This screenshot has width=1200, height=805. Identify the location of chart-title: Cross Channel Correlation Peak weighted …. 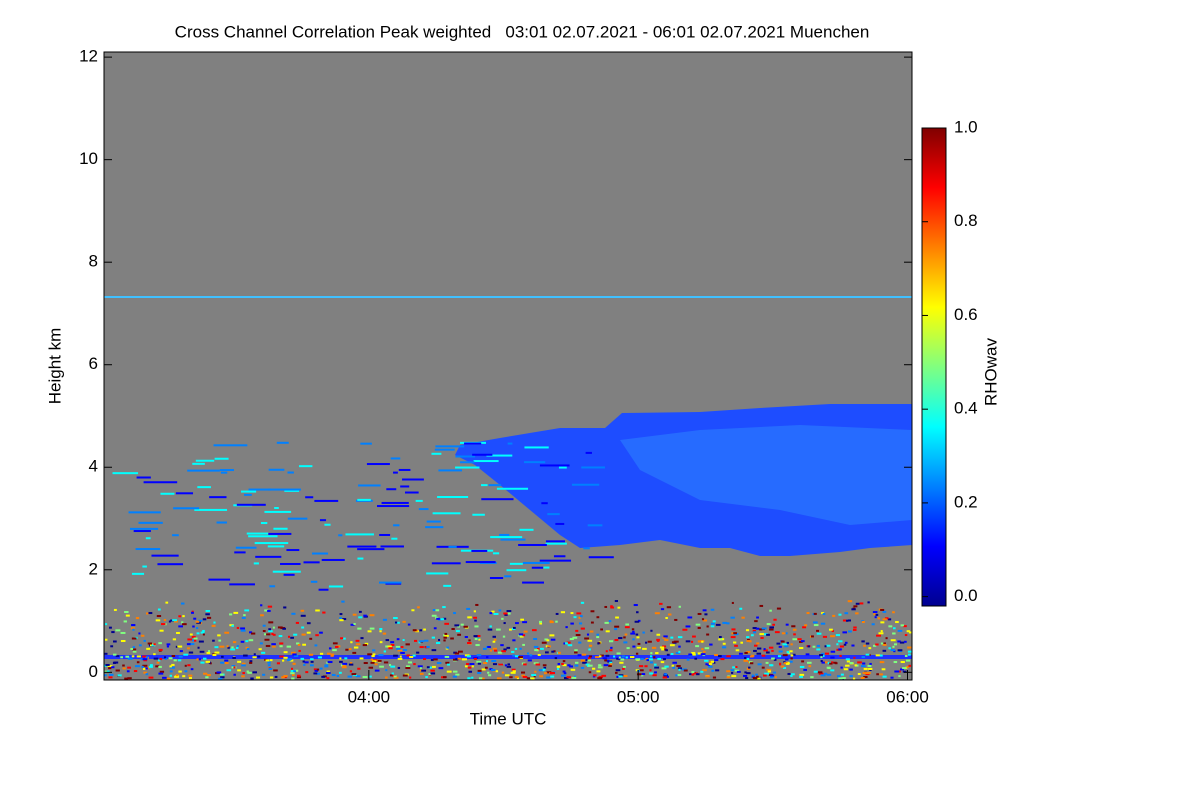
(522, 31).